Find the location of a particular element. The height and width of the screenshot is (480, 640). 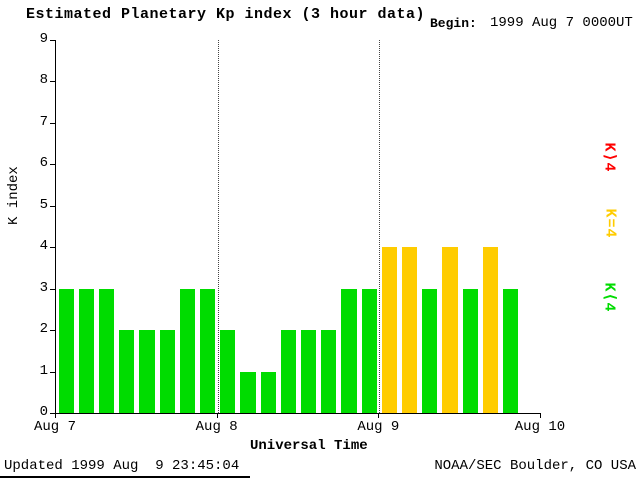

y-tick-label: 9 is located at coordinates (43, 39).